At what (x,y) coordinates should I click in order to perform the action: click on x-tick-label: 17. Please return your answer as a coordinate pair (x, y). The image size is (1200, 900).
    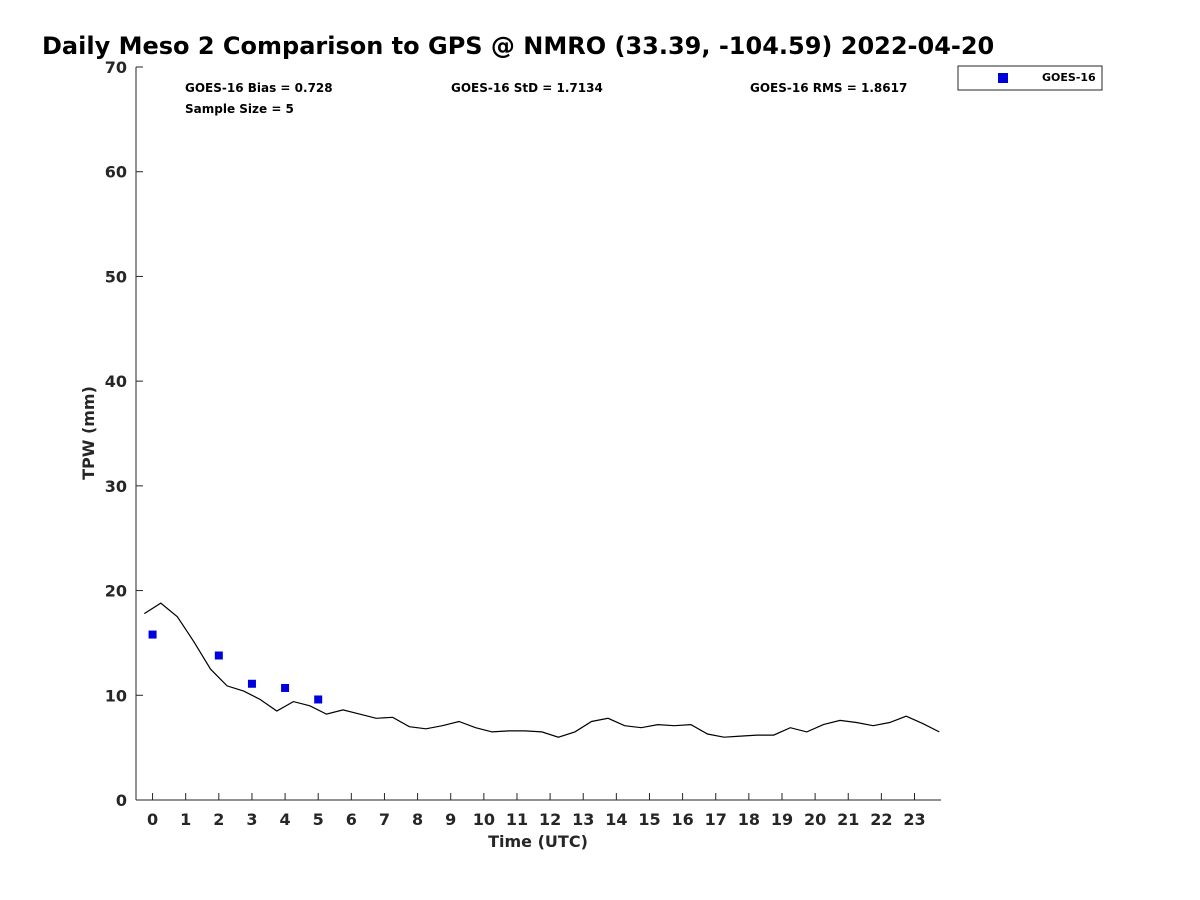
    Looking at the image, I should click on (716, 819).